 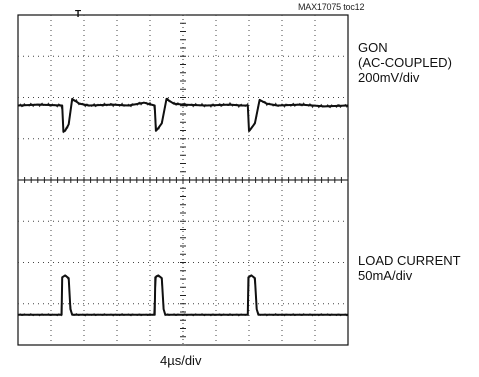 I want to click on gon-label-line-3: 200mV/div, so click(x=389, y=77).